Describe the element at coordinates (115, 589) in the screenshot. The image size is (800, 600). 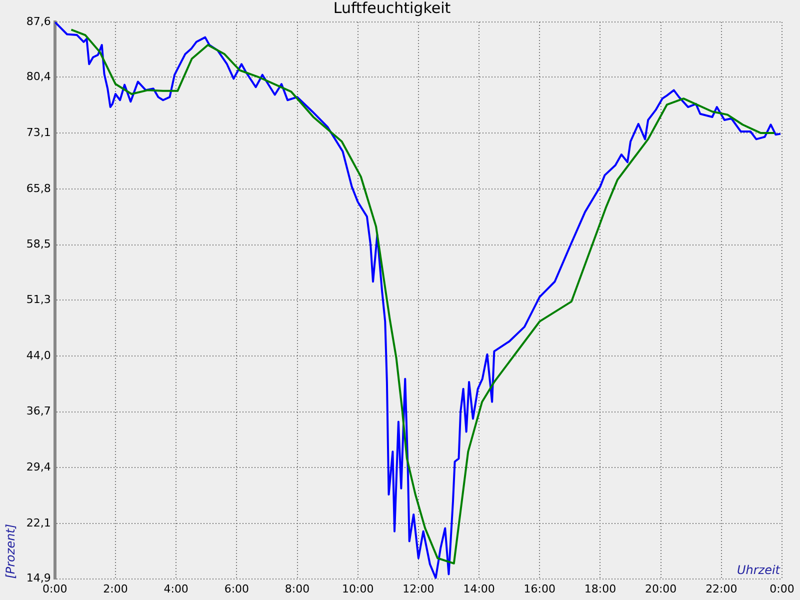
I see `x-tick-label: 2:00` at that location.